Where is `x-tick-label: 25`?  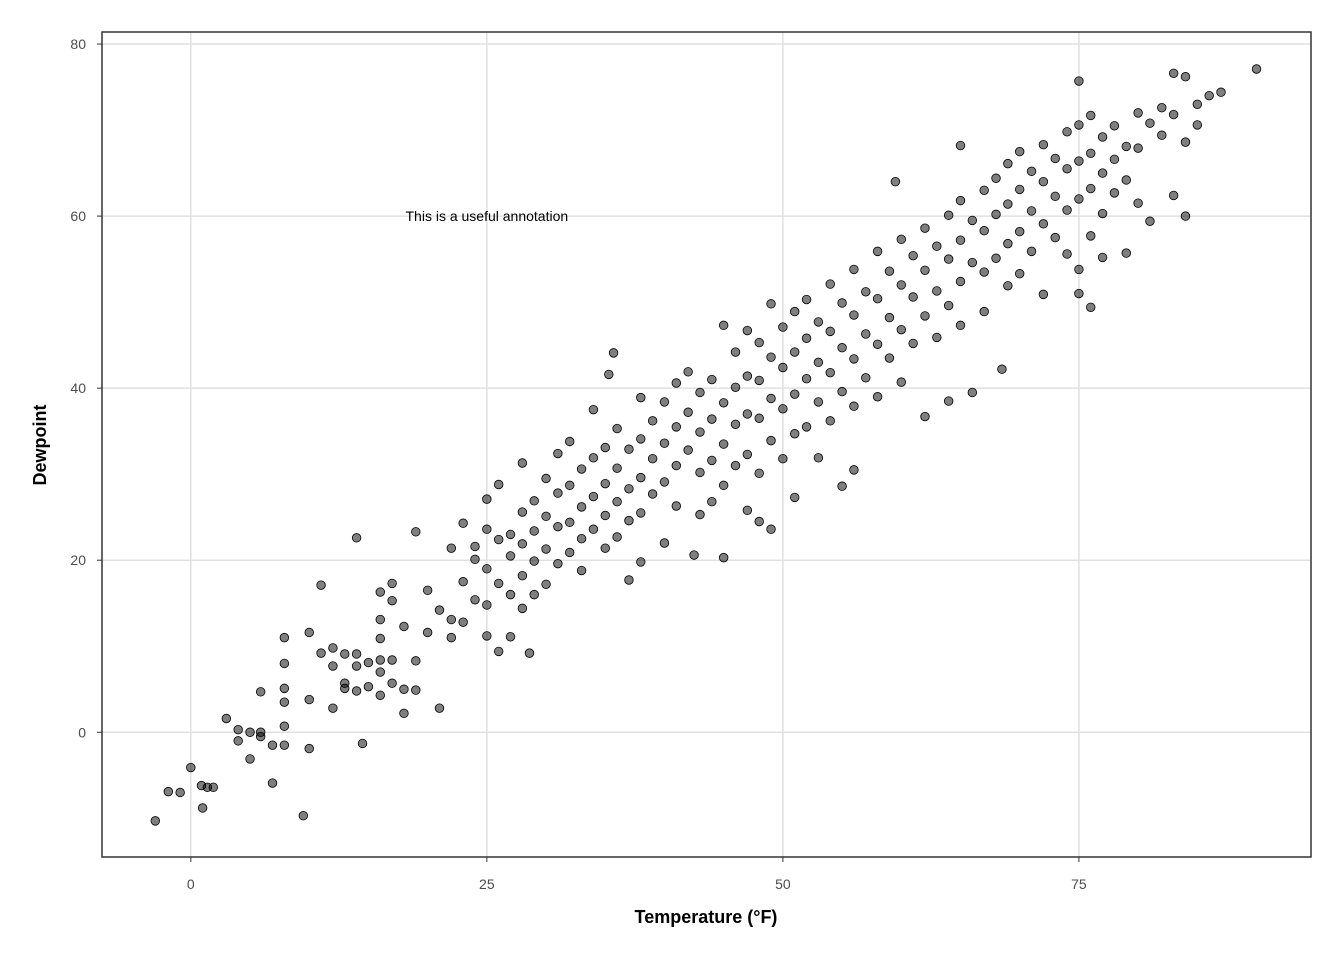
x-tick-label: 25 is located at coordinates (487, 884).